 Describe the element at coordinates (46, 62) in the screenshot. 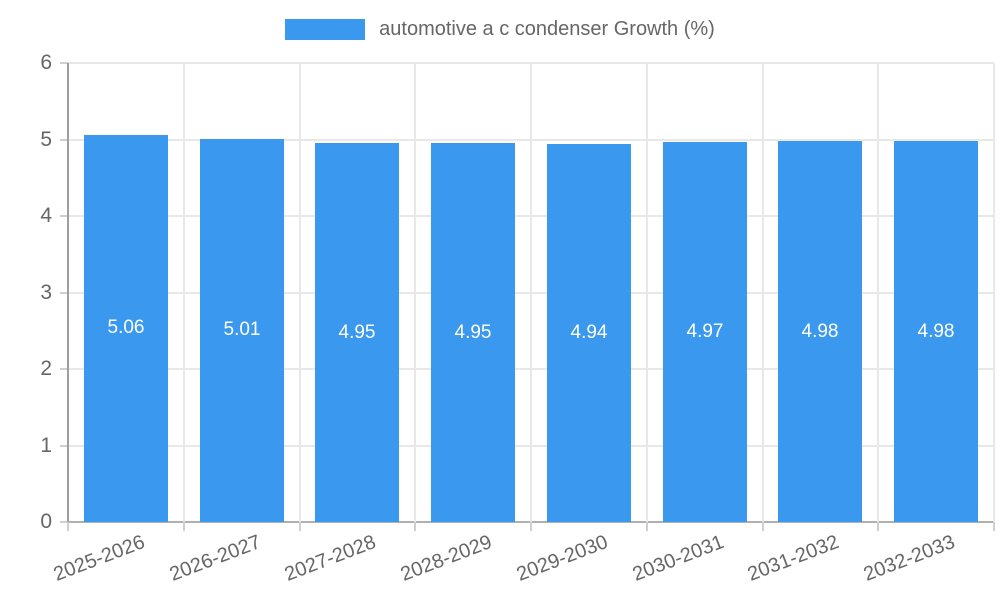

I see `y-tick-label: 6` at that location.